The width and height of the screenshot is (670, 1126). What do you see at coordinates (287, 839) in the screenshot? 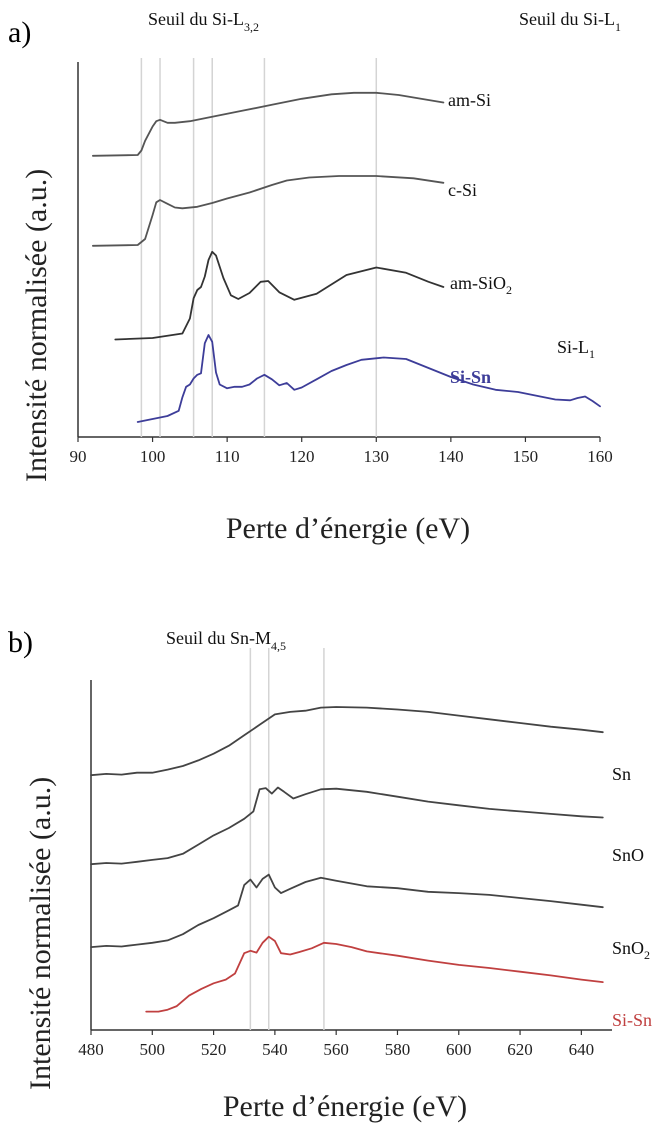
I see `reference-lines-b` at bounding box center [287, 839].